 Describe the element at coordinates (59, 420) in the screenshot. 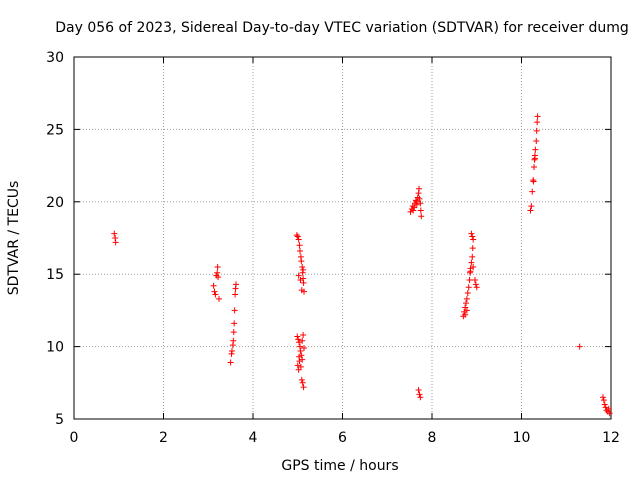

I see `y-tick-label: 5` at that location.